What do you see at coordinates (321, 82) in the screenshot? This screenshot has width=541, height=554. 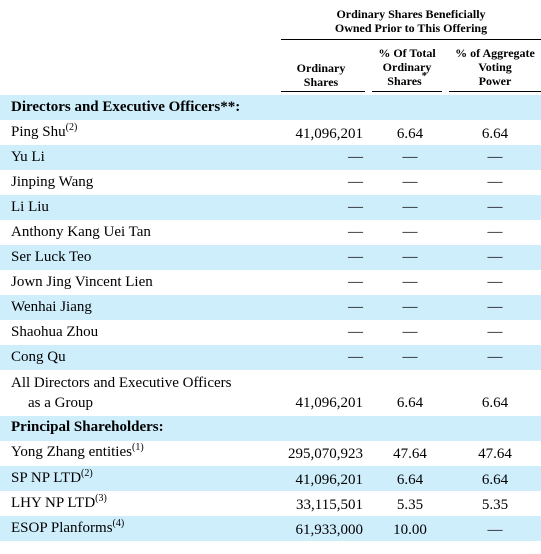 I see `col1-line2: Shares` at bounding box center [321, 82].